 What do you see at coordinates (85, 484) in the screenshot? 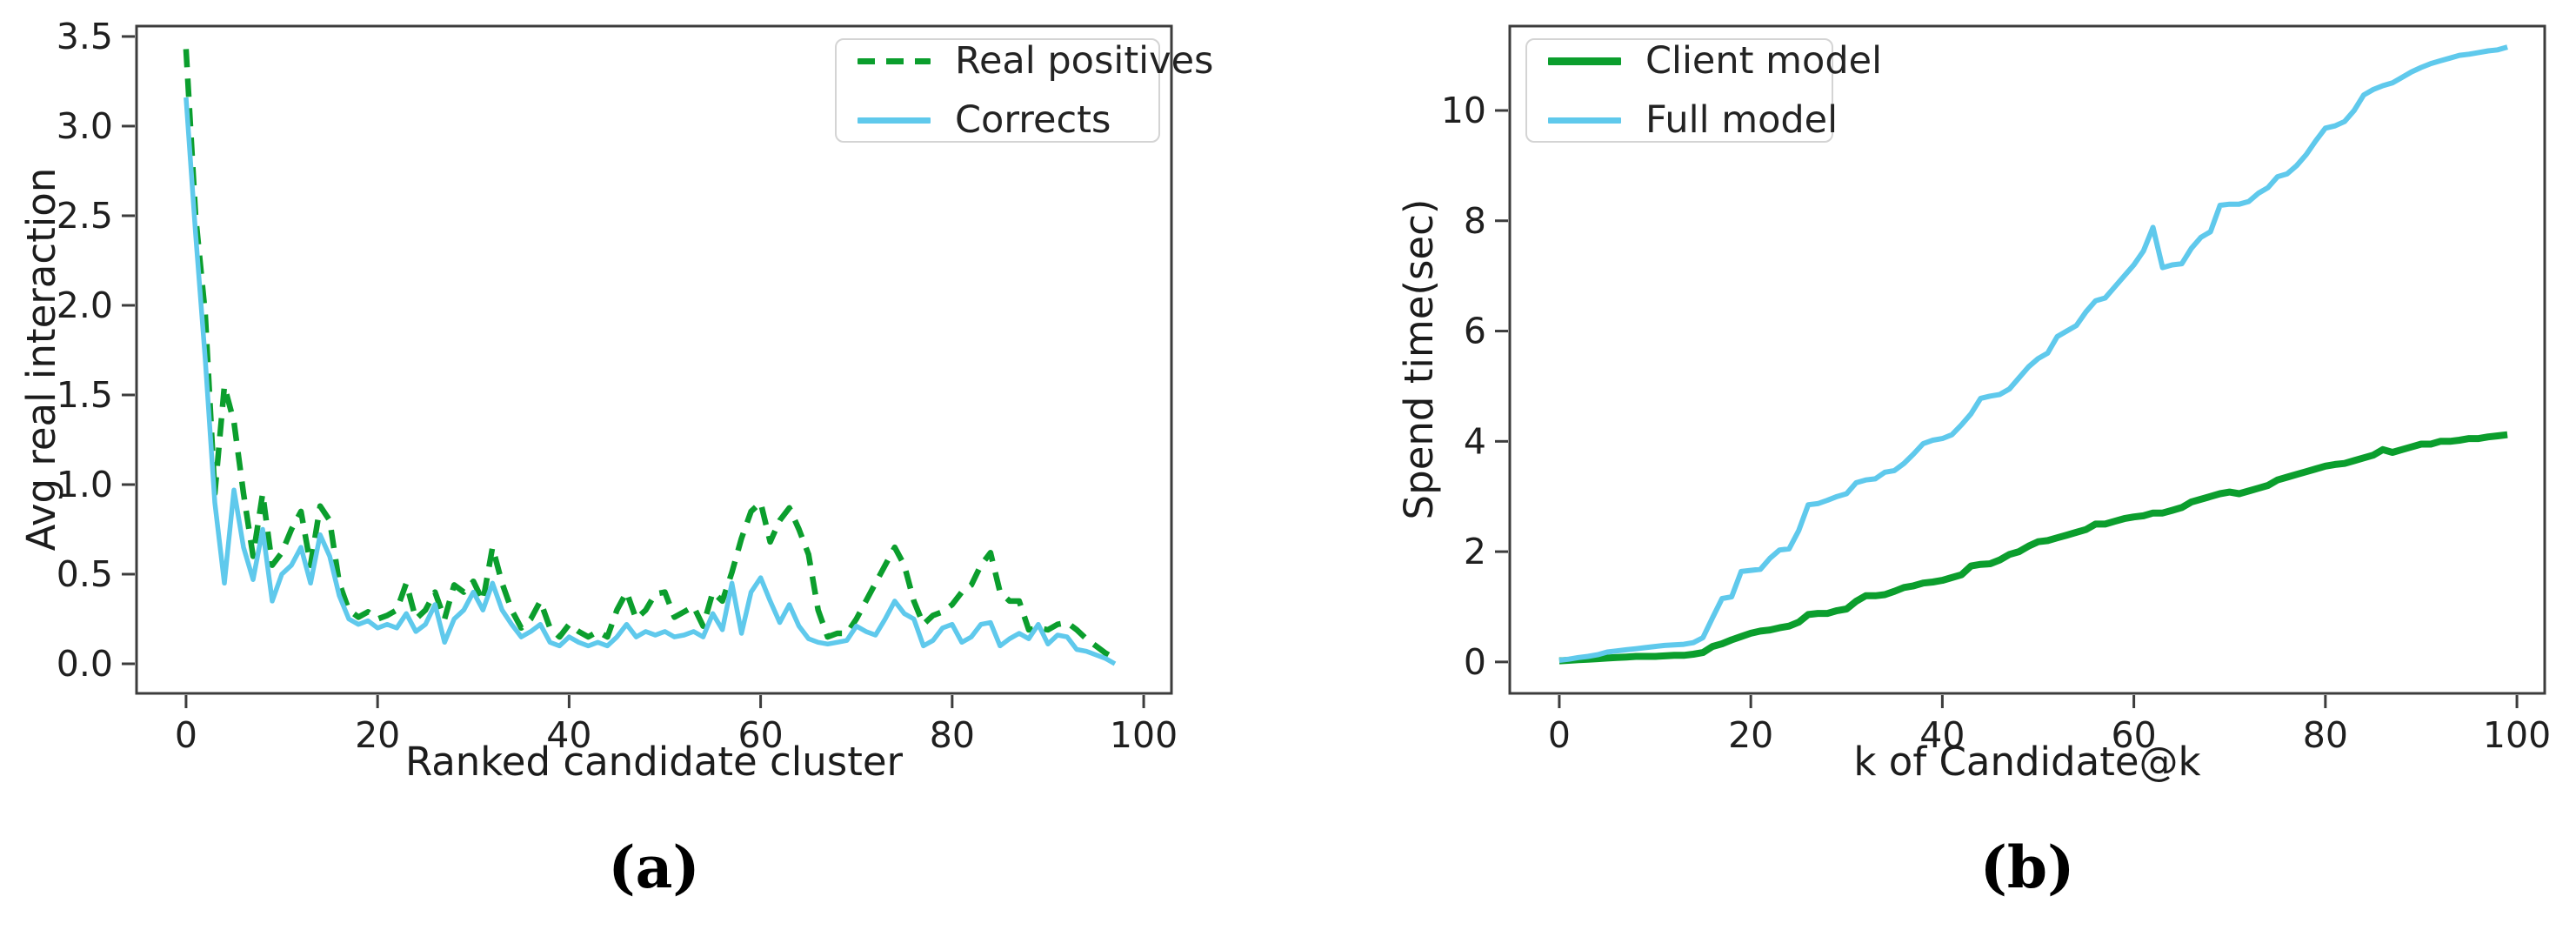
I see `y-axis-tick-label: 1.0` at bounding box center [85, 484].